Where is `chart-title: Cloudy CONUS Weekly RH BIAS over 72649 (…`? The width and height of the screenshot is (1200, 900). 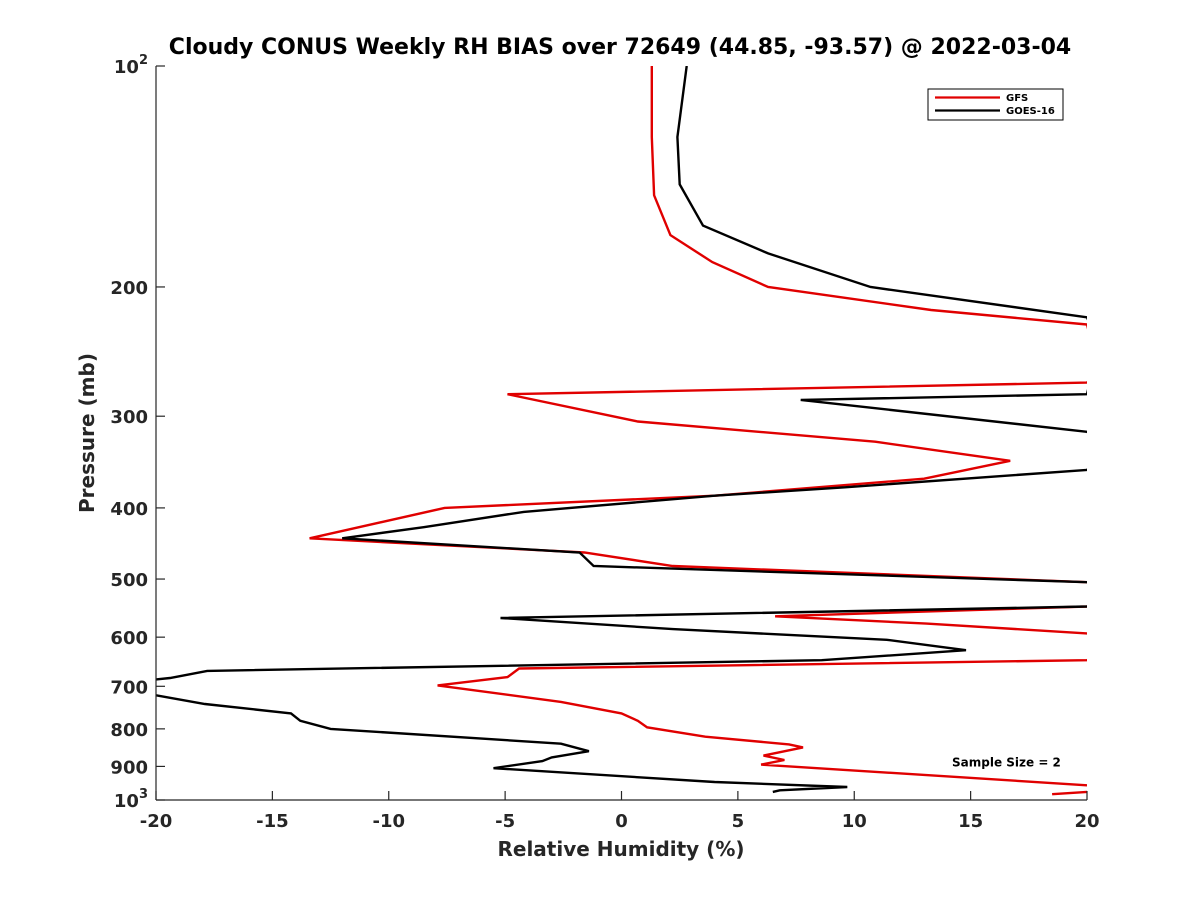
chart-title: Cloudy CONUS Weekly RH BIAS over 72649 (… is located at coordinates (620, 47).